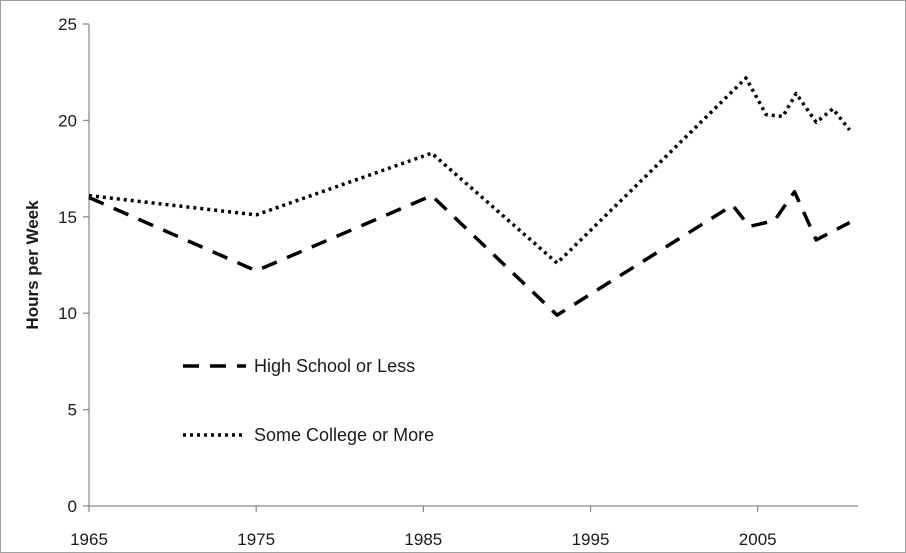 This screenshot has width=906, height=553. I want to click on x-tick-label: 1995, so click(591, 539).